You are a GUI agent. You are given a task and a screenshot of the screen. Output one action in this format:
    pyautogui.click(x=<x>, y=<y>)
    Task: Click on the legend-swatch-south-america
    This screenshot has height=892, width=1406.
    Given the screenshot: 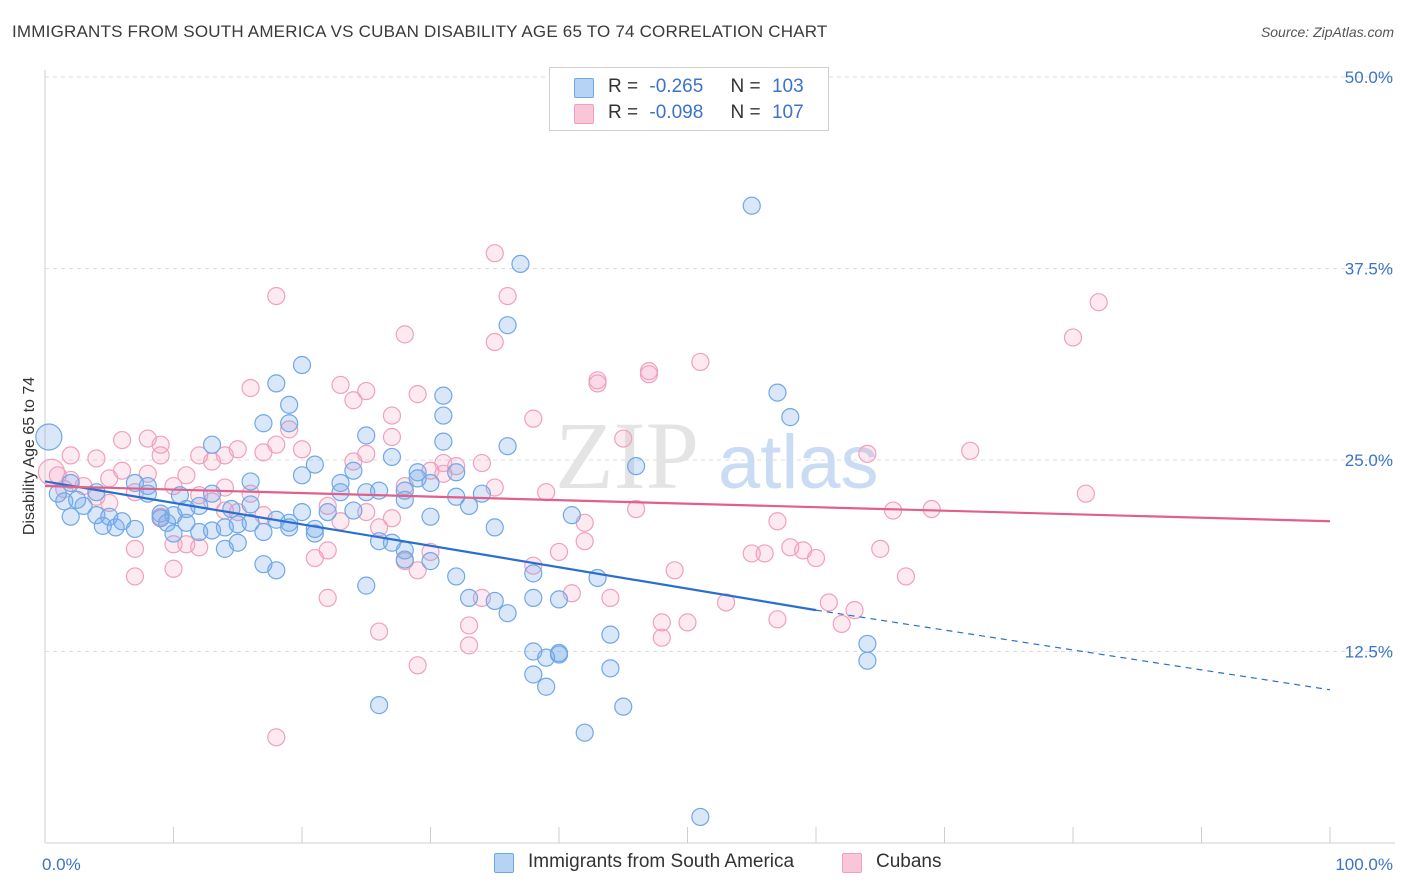 What is the action you would take?
    pyautogui.click(x=584, y=88)
    